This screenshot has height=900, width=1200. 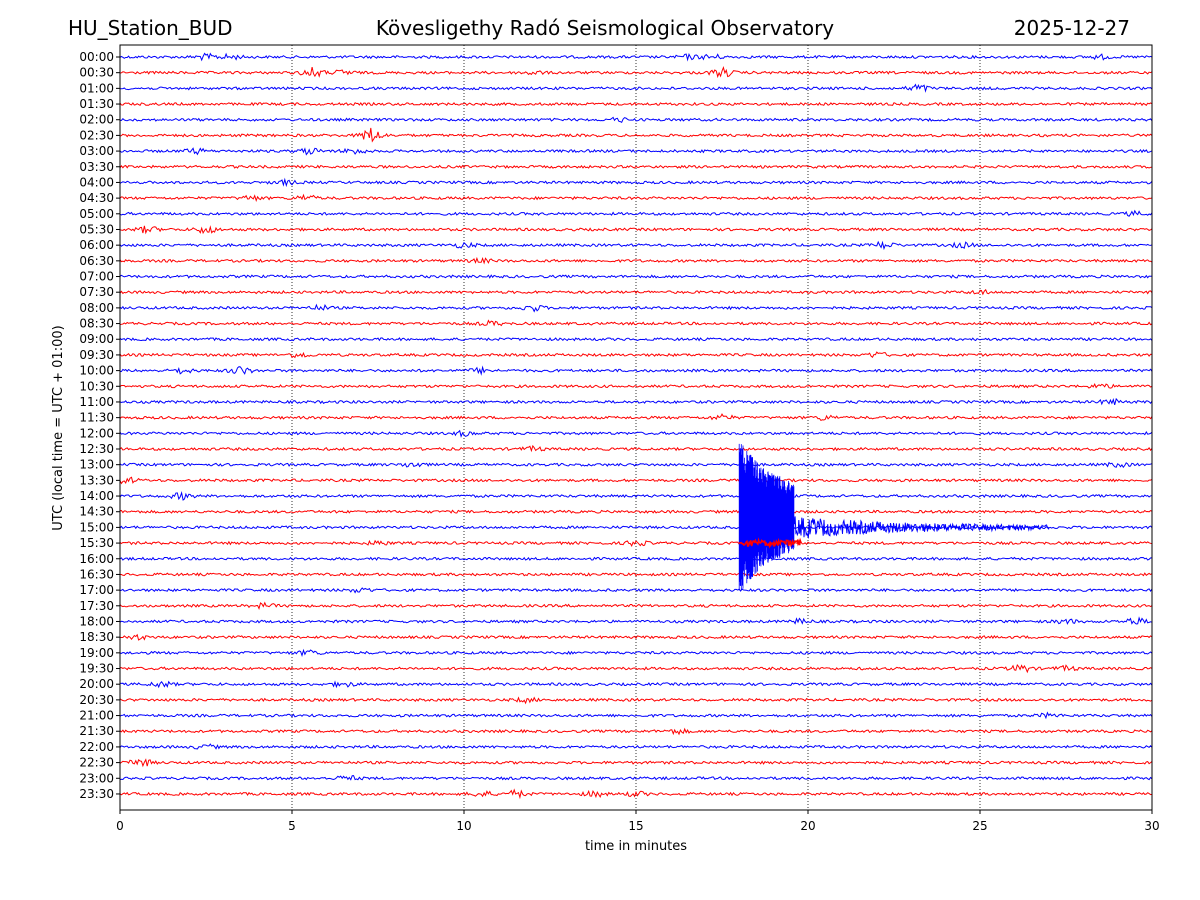 What do you see at coordinates (636, 846) in the screenshot?
I see `x-axis-label: time in minutes` at bounding box center [636, 846].